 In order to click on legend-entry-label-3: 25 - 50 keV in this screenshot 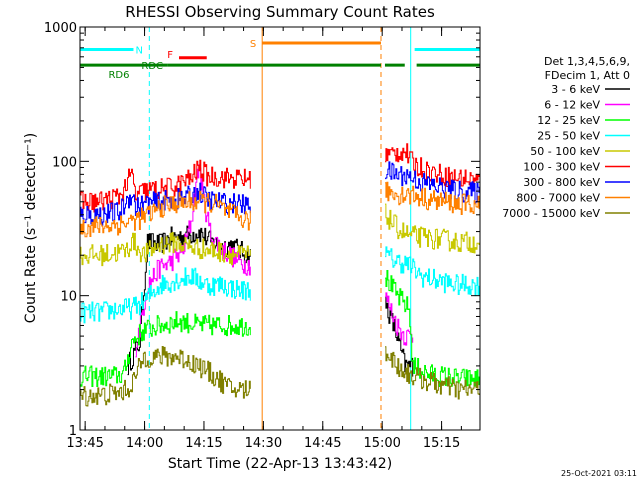, I will do `click(568, 136)`.